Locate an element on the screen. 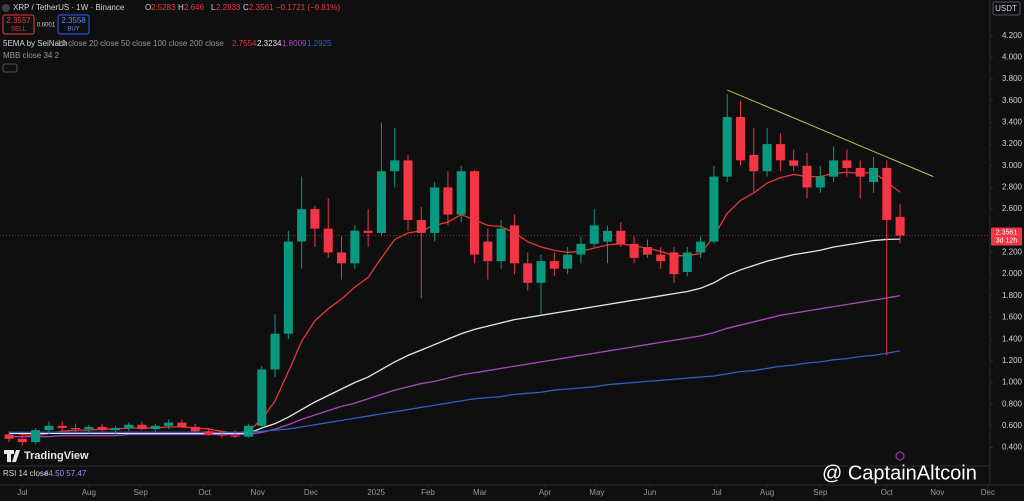  y-tick-label: 2.800 is located at coordinates (1012, 187).